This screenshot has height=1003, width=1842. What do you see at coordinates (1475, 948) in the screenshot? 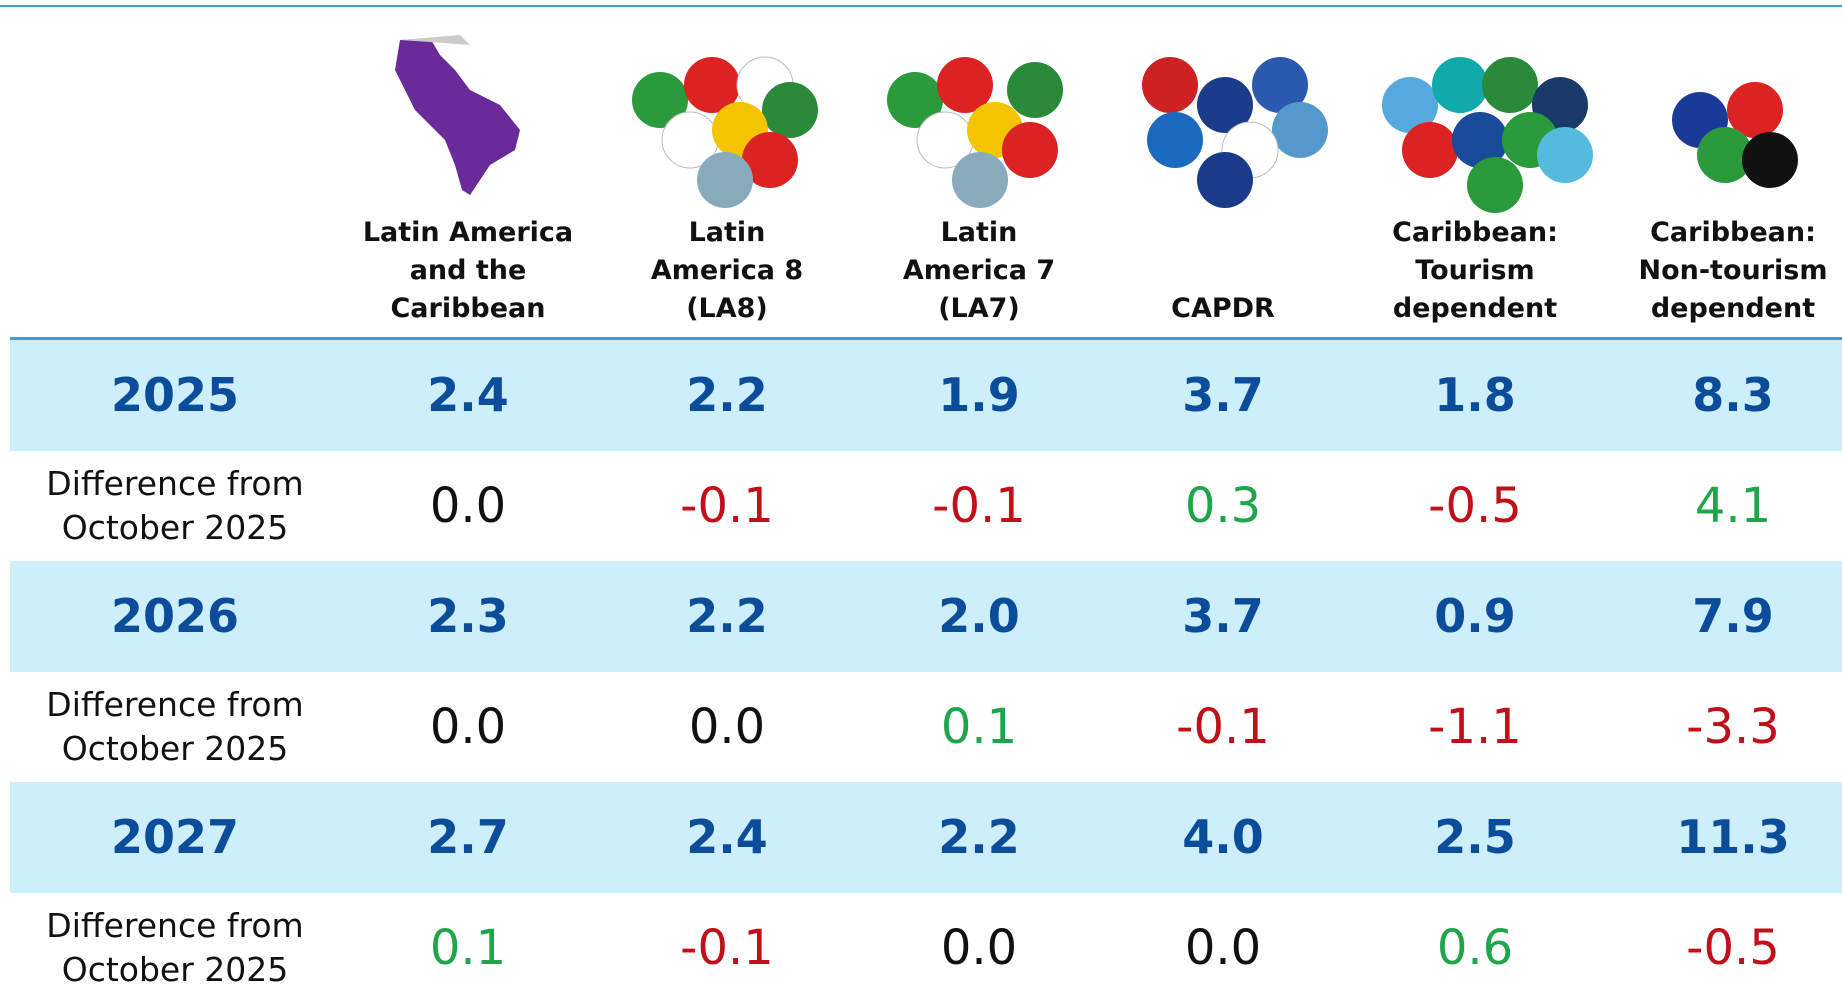
I see `value-cell: 0.6` at bounding box center [1475, 948].